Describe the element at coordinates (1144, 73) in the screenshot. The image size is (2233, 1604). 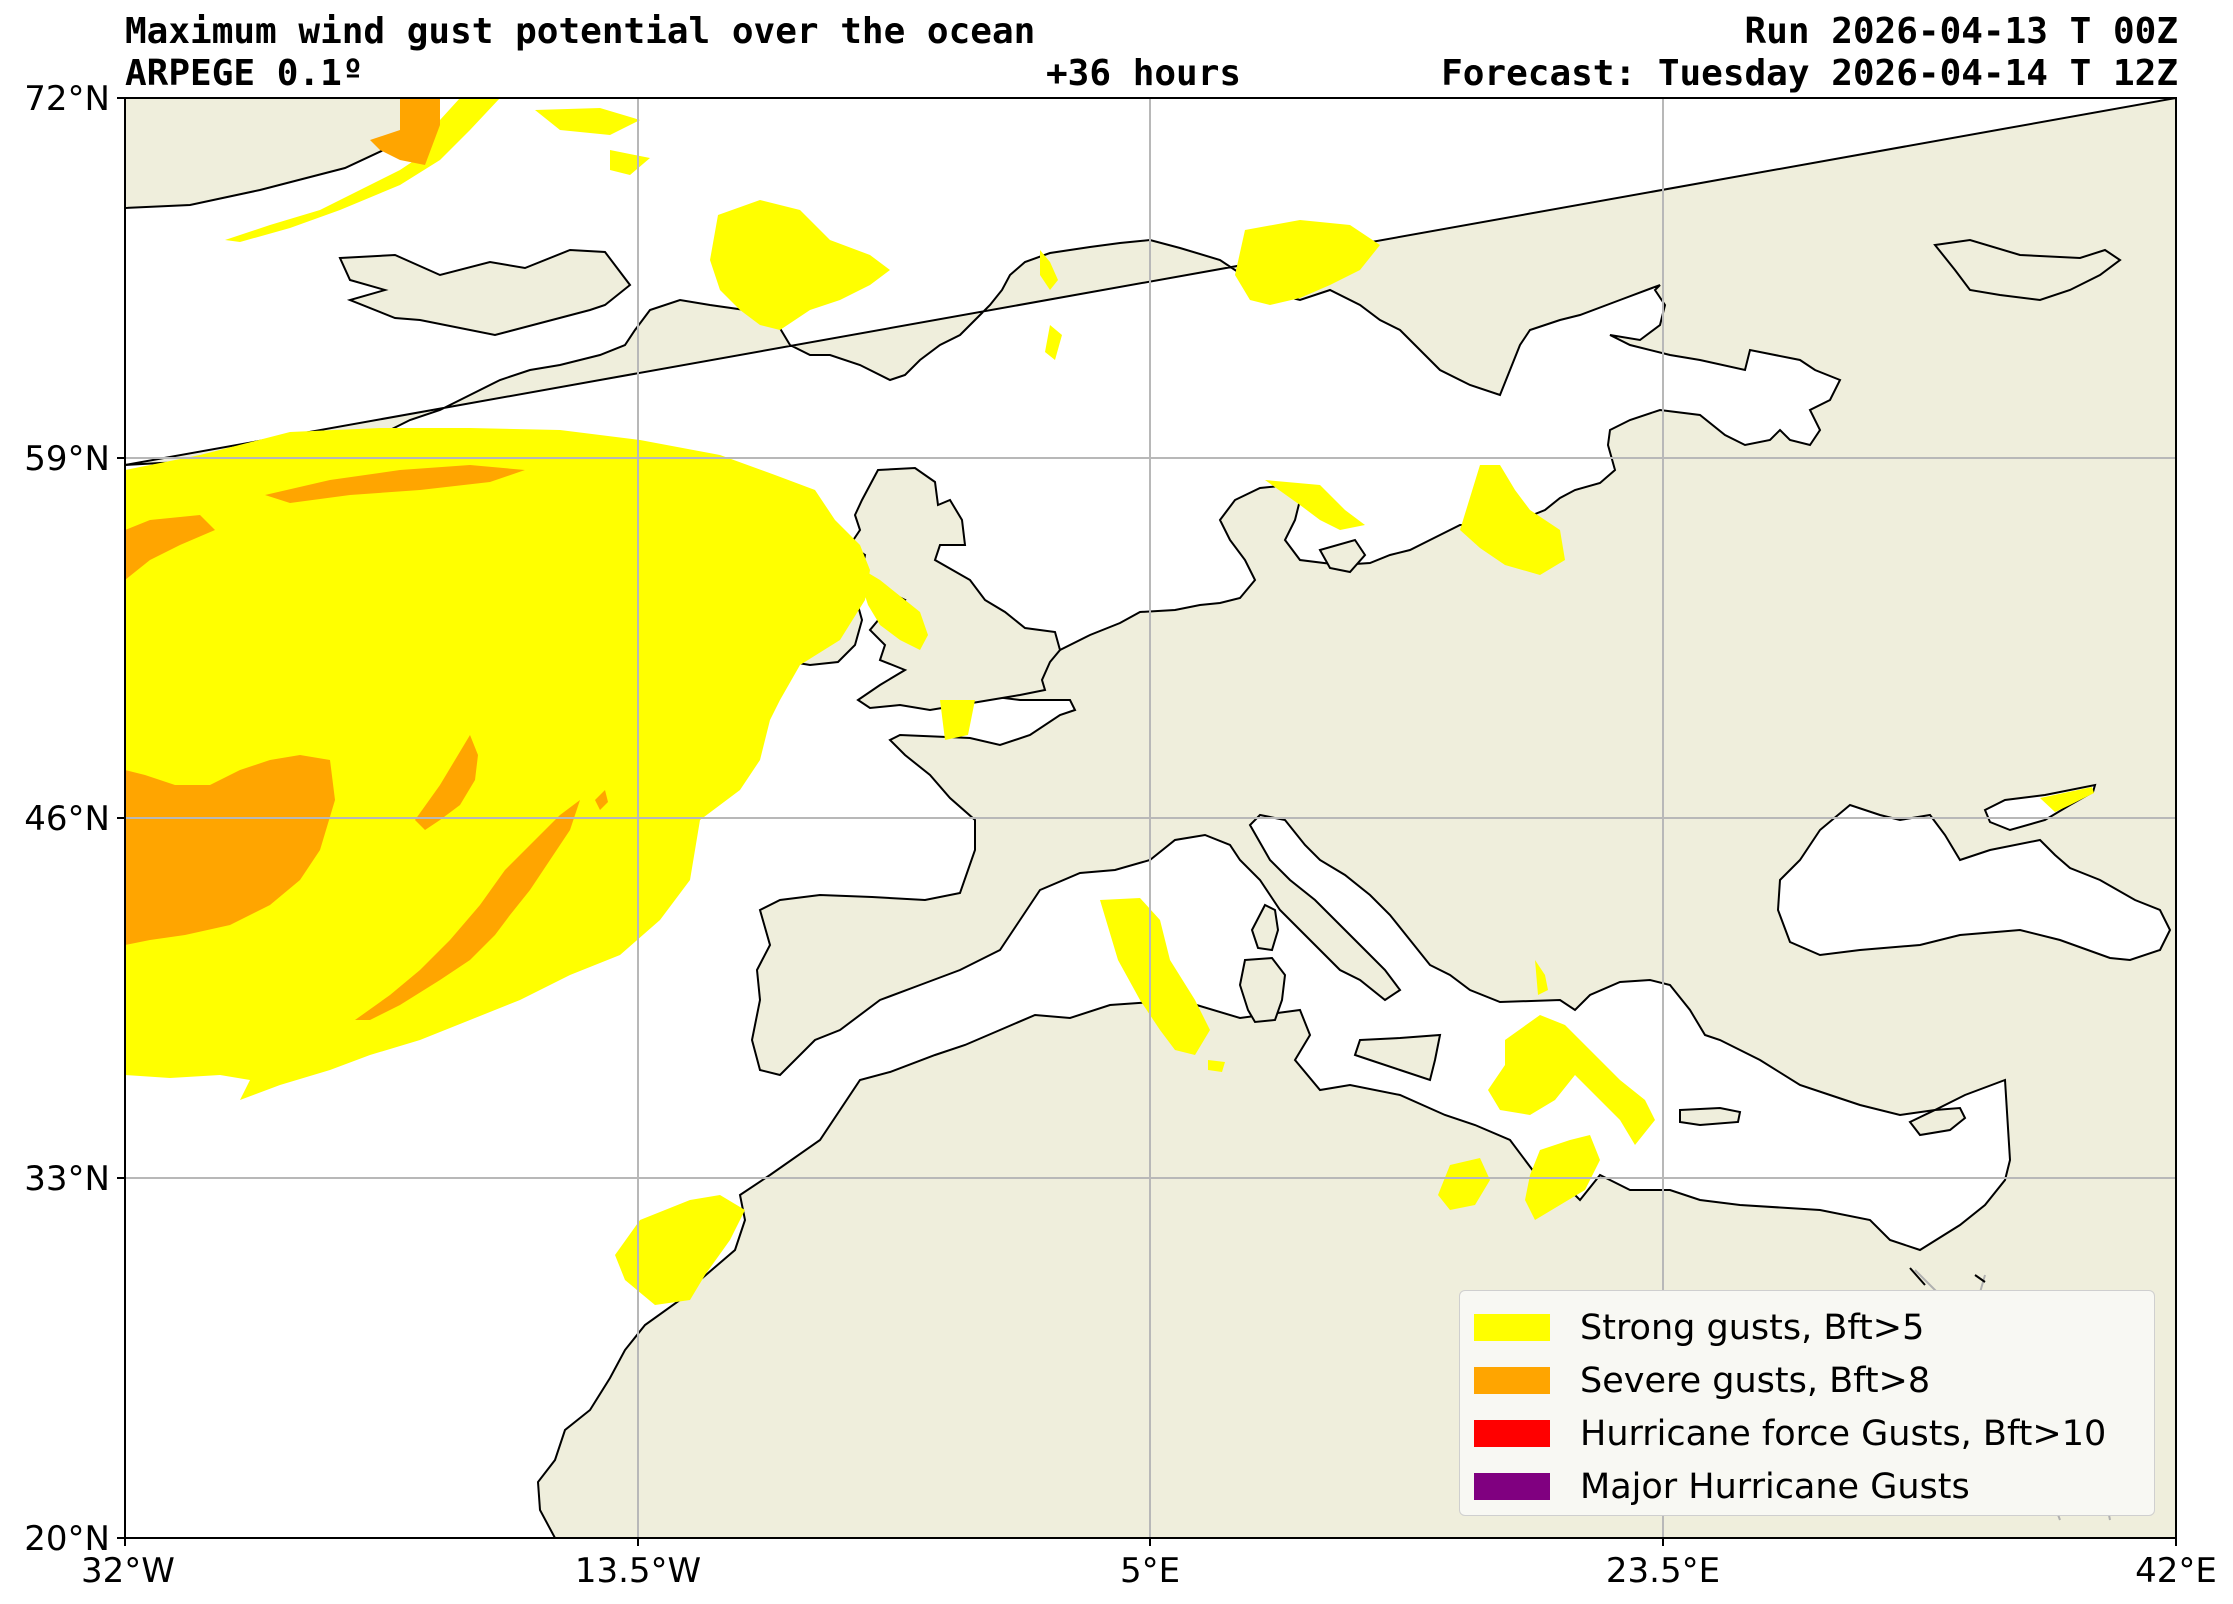
I see `lead-time-label: +36 hours` at that location.